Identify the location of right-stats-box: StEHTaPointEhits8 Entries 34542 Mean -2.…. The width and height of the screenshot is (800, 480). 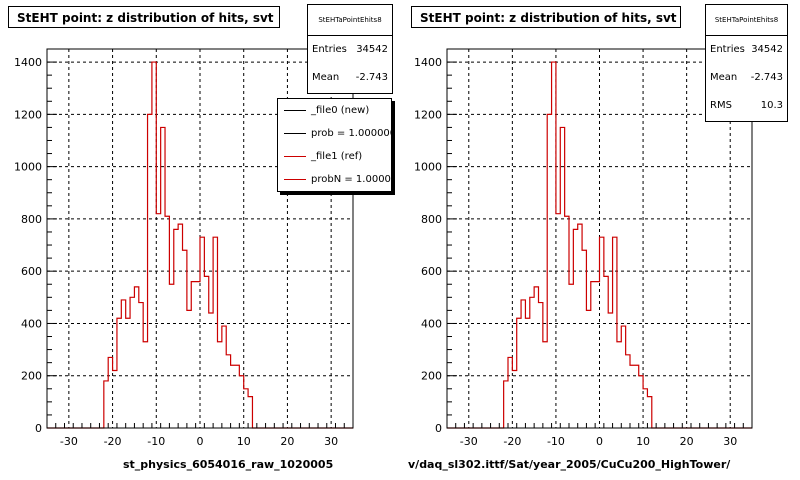
(746, 63).